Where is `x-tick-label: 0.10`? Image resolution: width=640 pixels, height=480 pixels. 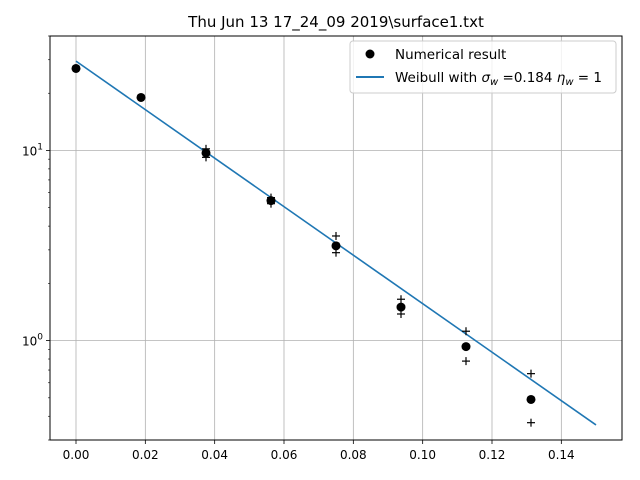
x-tick-label: 0.10 is located at coordinates (422, 455).